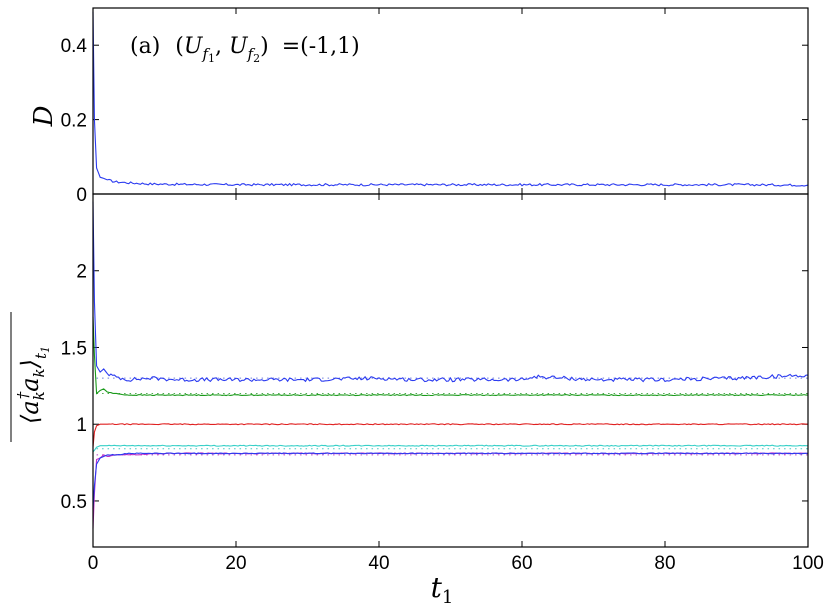 This screenshot has height=607, width=830. I want to click on y-tick-label: 0.2, so click(74, 121).